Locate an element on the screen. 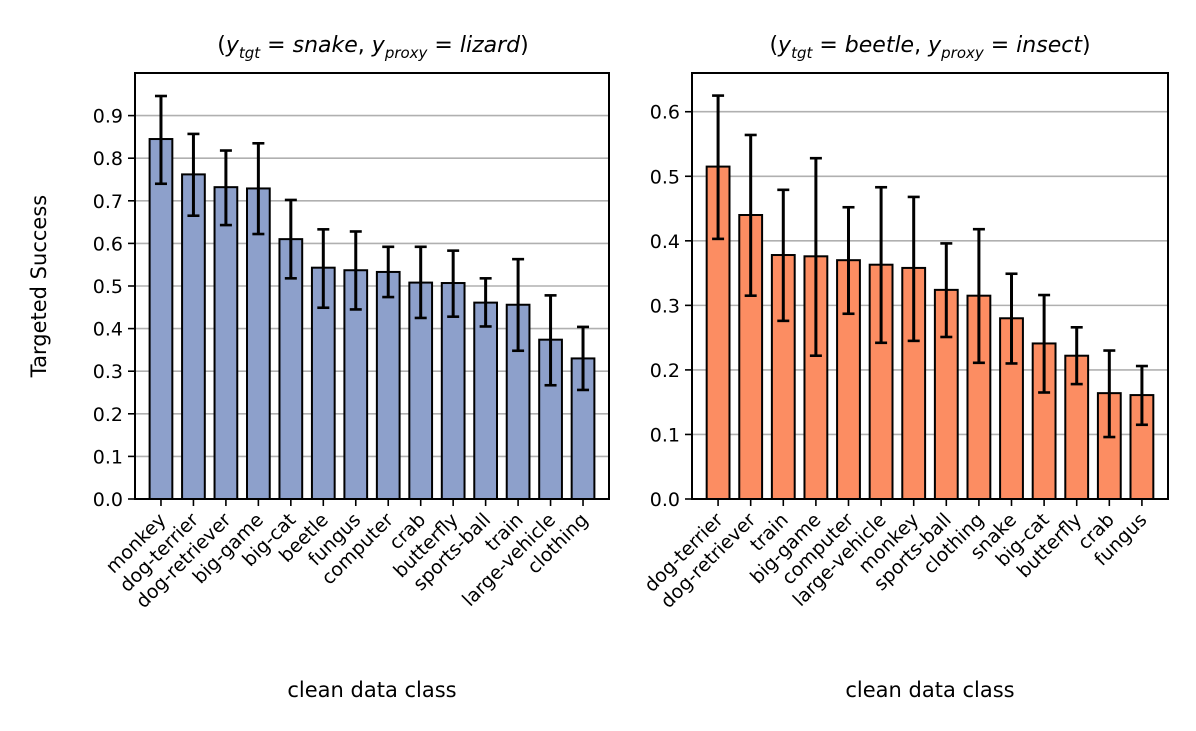  y-tick-label: 0.9 is located at coordinates (108, 117).